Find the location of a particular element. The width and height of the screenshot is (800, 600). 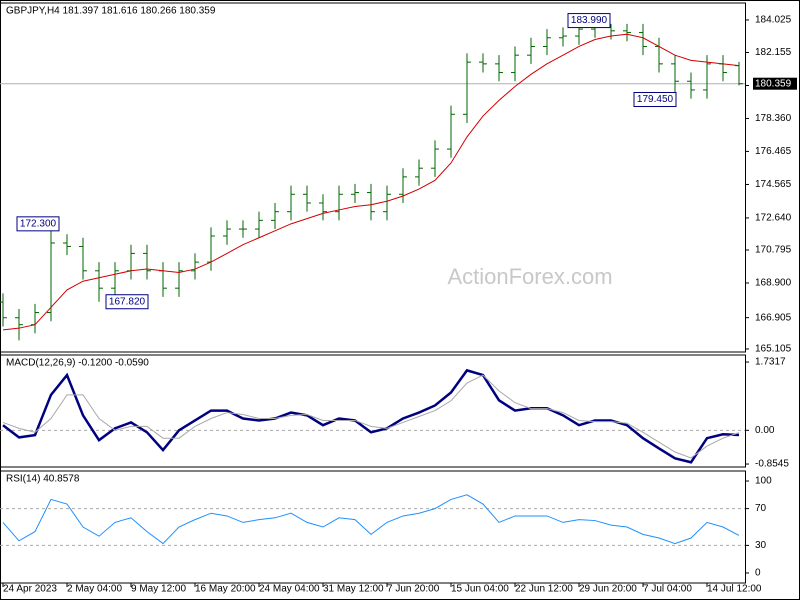

x-tick-label: 7 Jul 04:00 is located at coordinates (667, 589).